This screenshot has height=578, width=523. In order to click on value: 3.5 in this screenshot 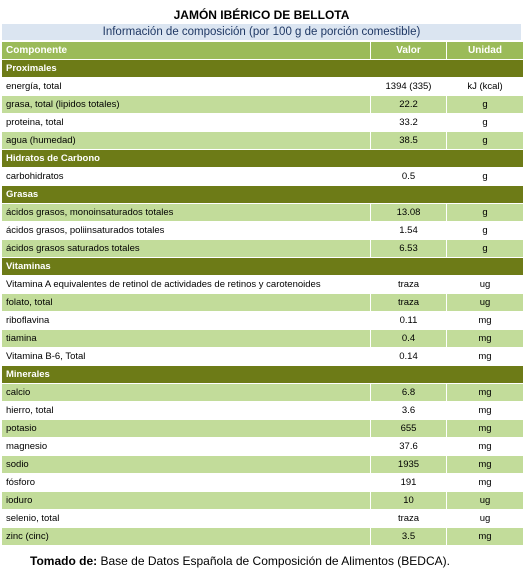, I will do `click(408, 536)`.